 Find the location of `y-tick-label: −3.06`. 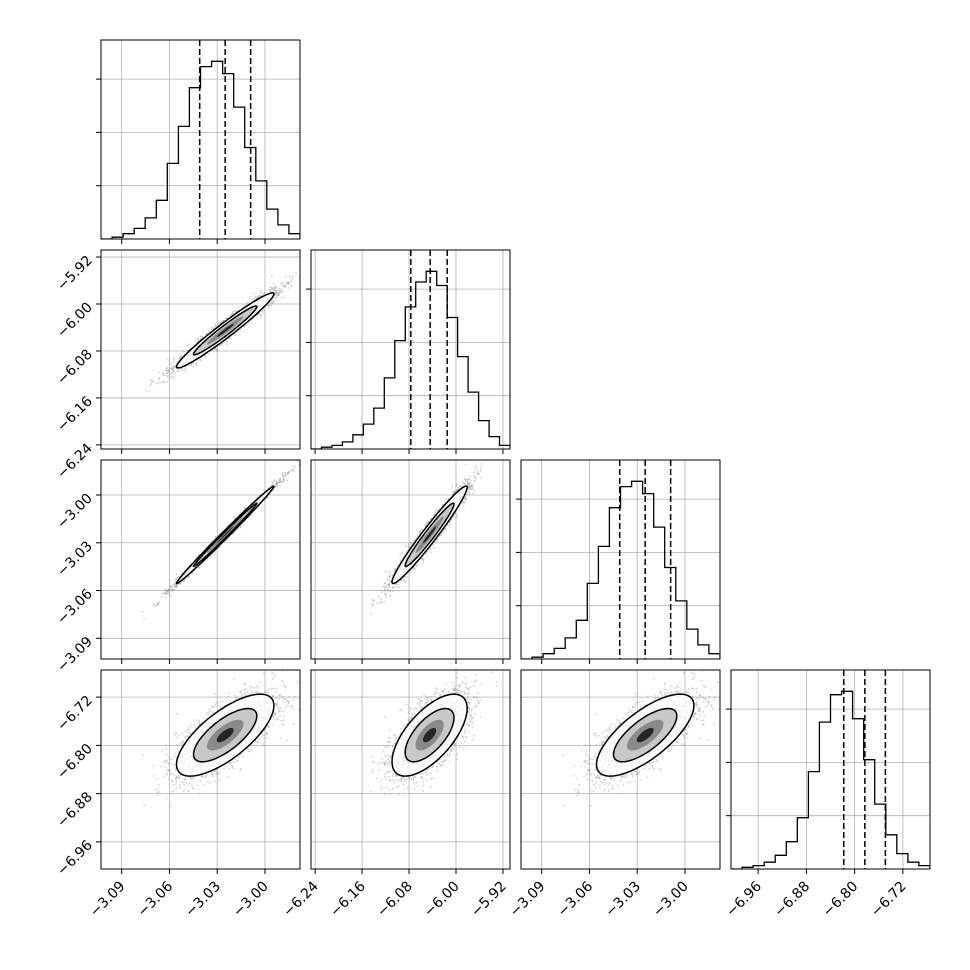

y-tick-label: −3.06 is located at coordinates (75, 607).